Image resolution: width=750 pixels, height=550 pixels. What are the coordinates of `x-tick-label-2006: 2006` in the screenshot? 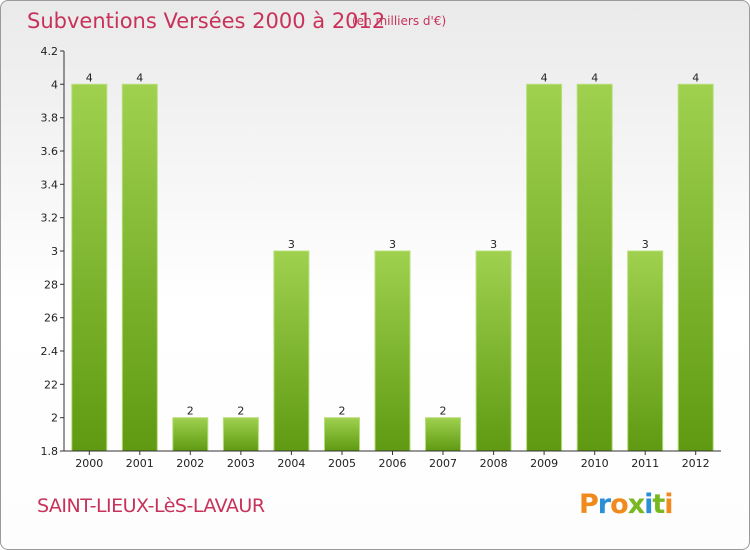 It's located at (393, 463).